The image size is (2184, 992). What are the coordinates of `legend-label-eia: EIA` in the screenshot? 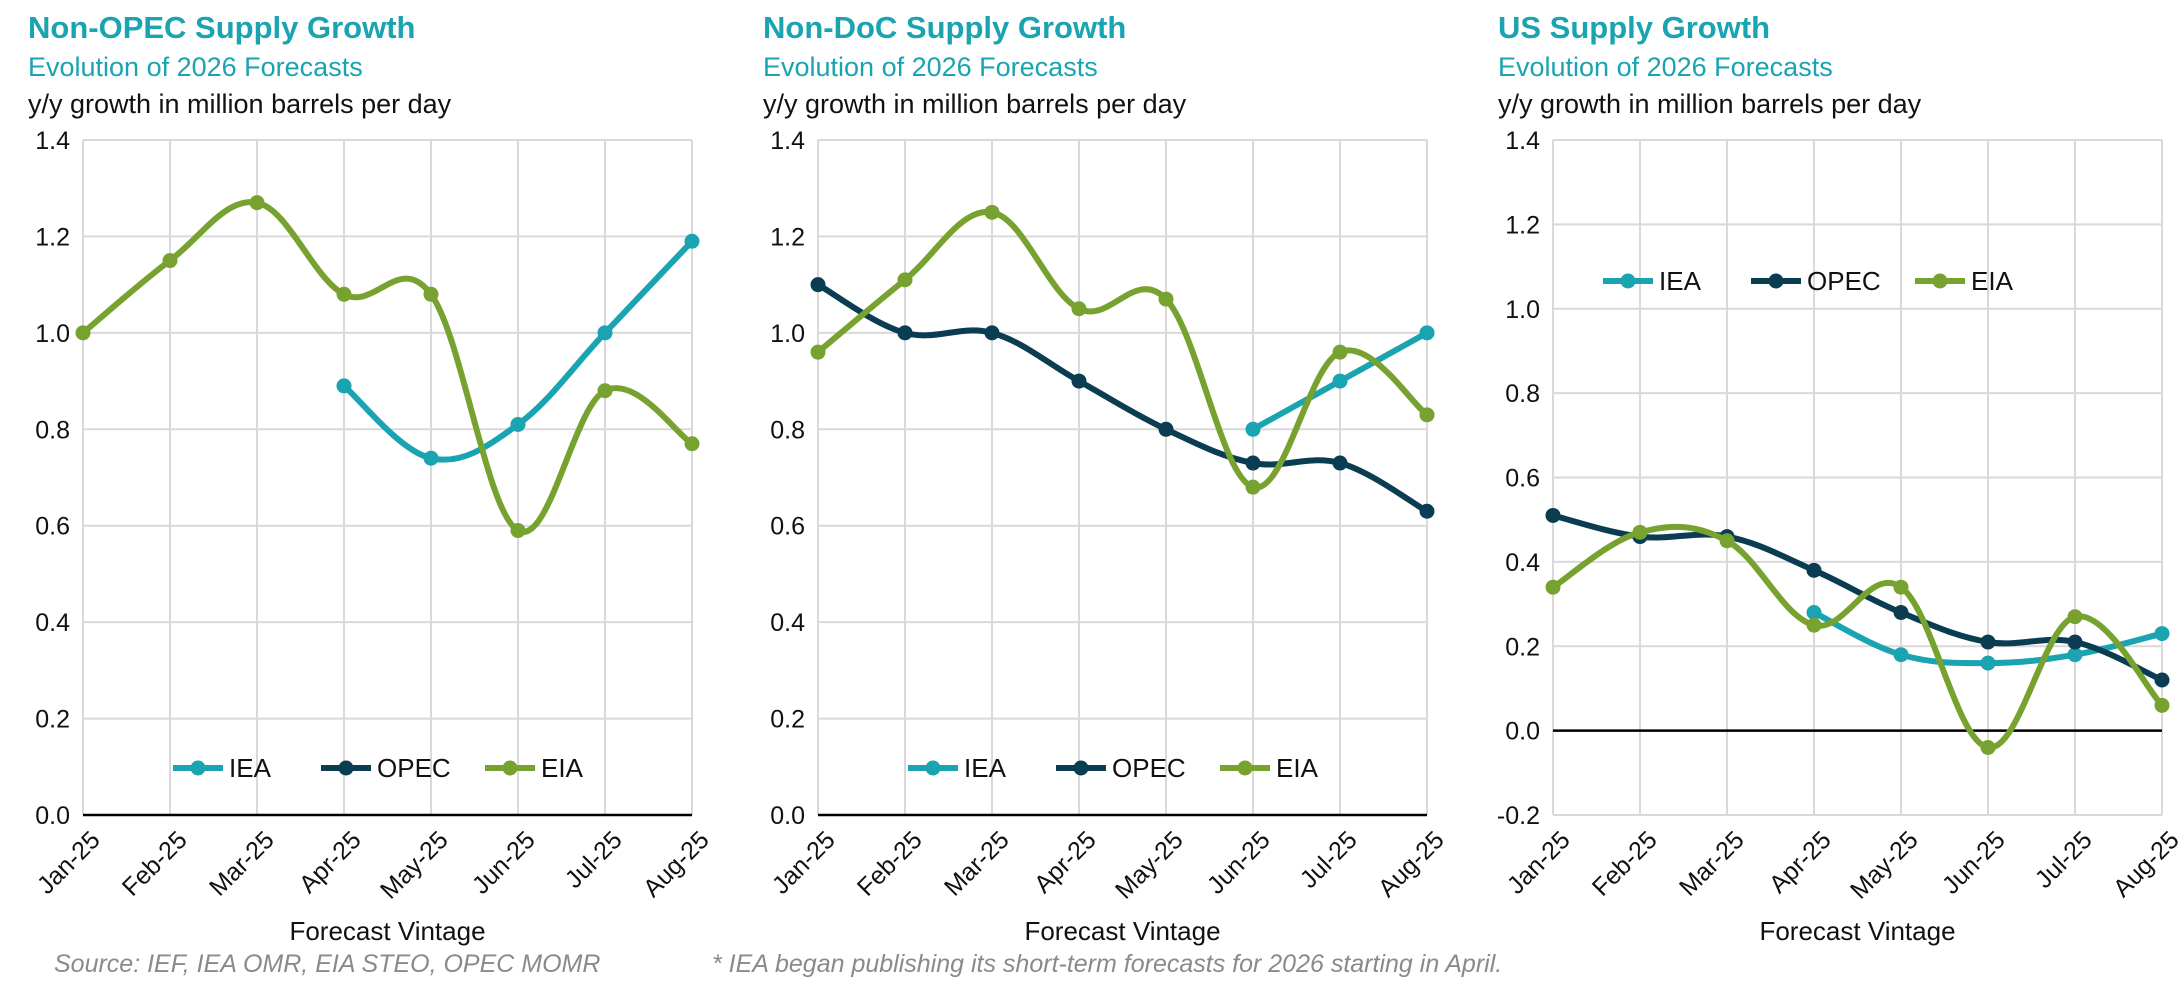 It's located at (1297, 768).